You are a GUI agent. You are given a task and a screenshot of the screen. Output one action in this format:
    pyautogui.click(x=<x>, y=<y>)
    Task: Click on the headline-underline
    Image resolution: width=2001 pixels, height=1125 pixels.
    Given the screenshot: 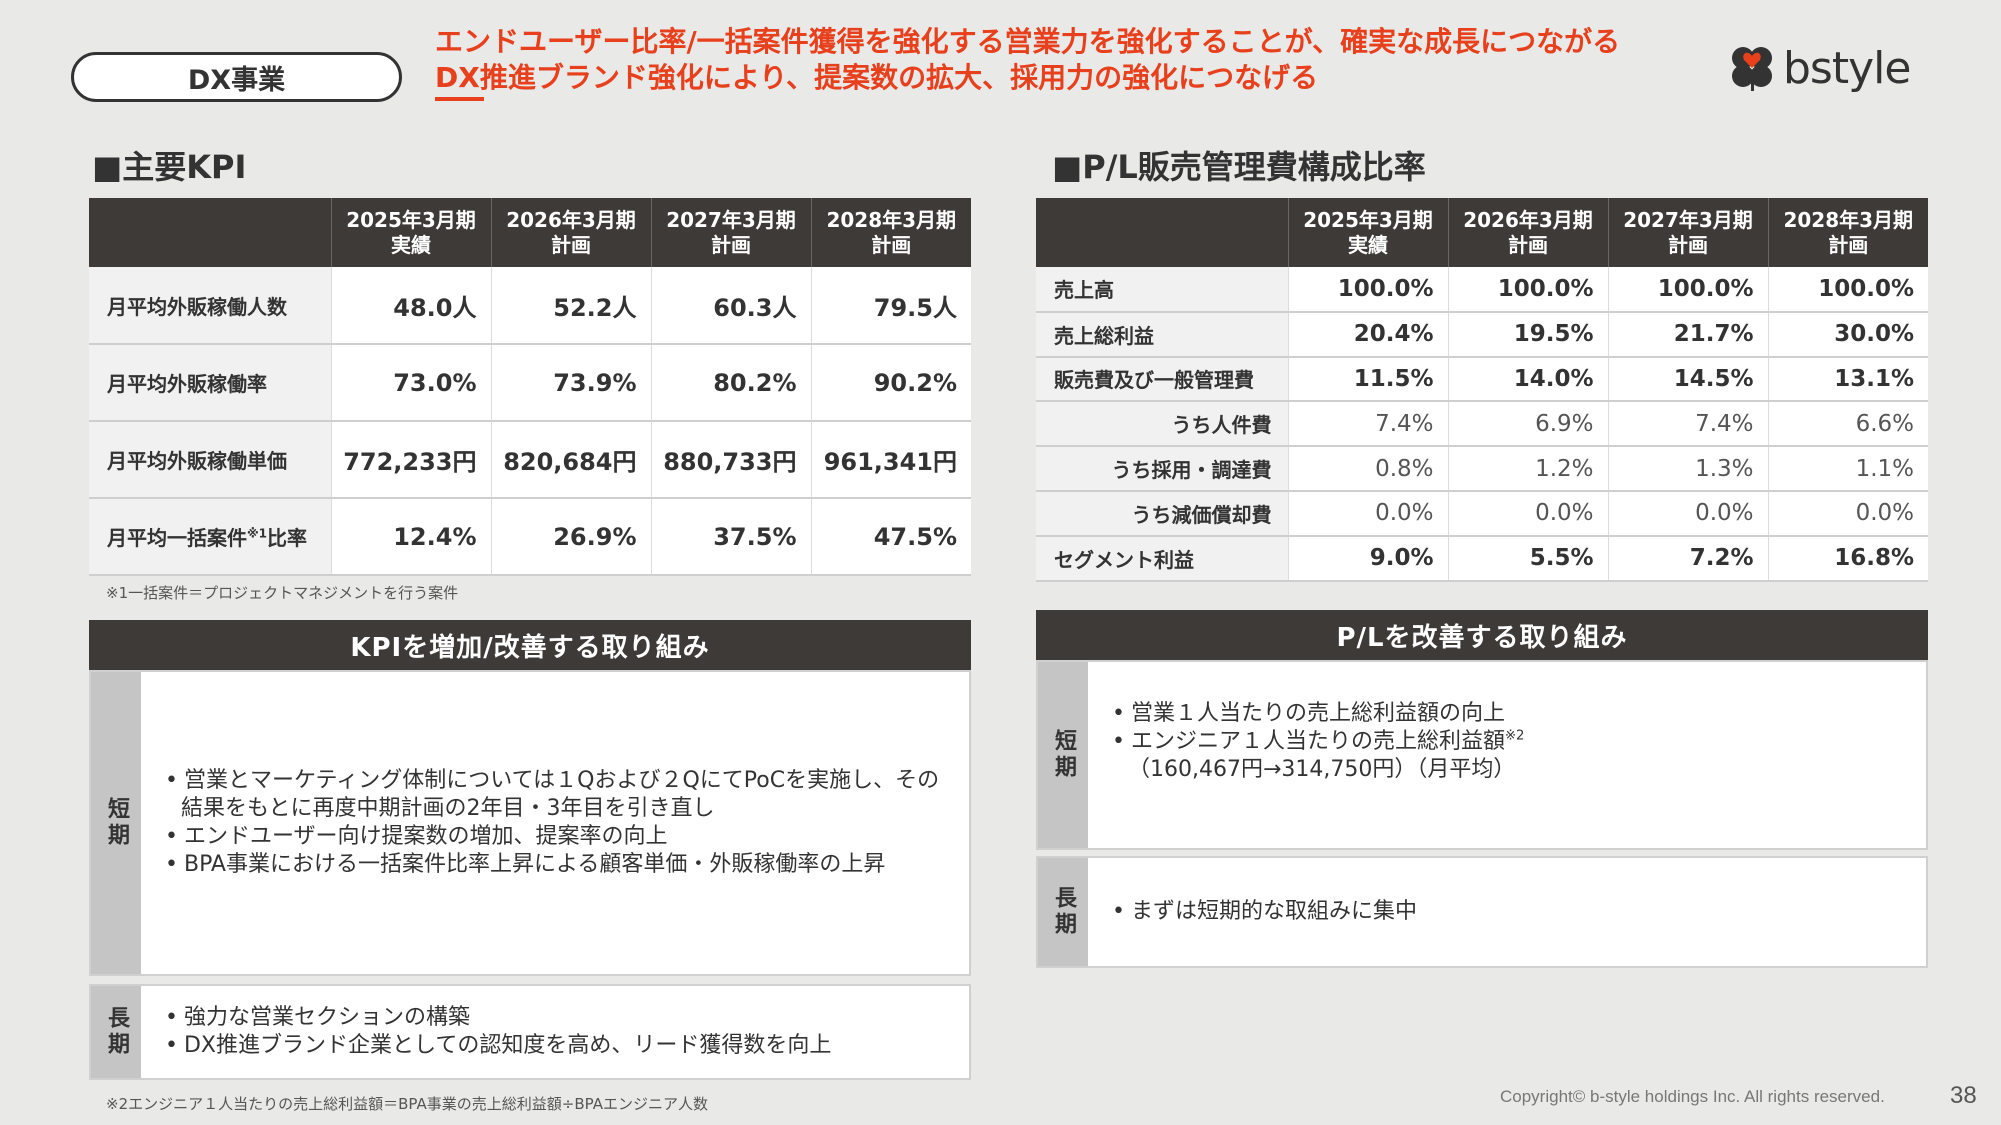 What is the action you would take?
    pyautogui.click(x=459, y=99)
    